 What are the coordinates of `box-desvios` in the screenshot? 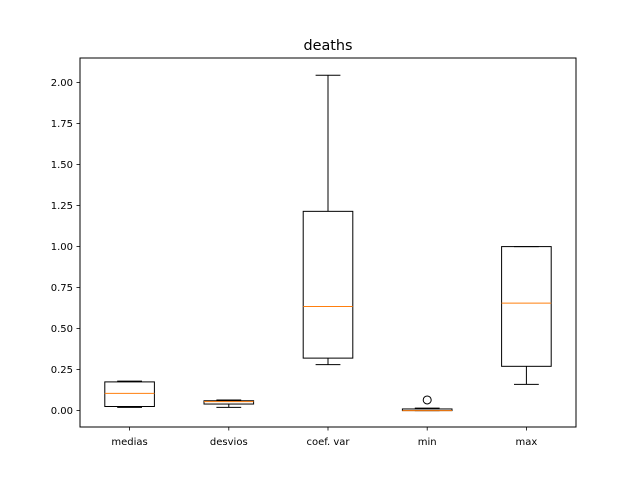 It's located at (229, 403).